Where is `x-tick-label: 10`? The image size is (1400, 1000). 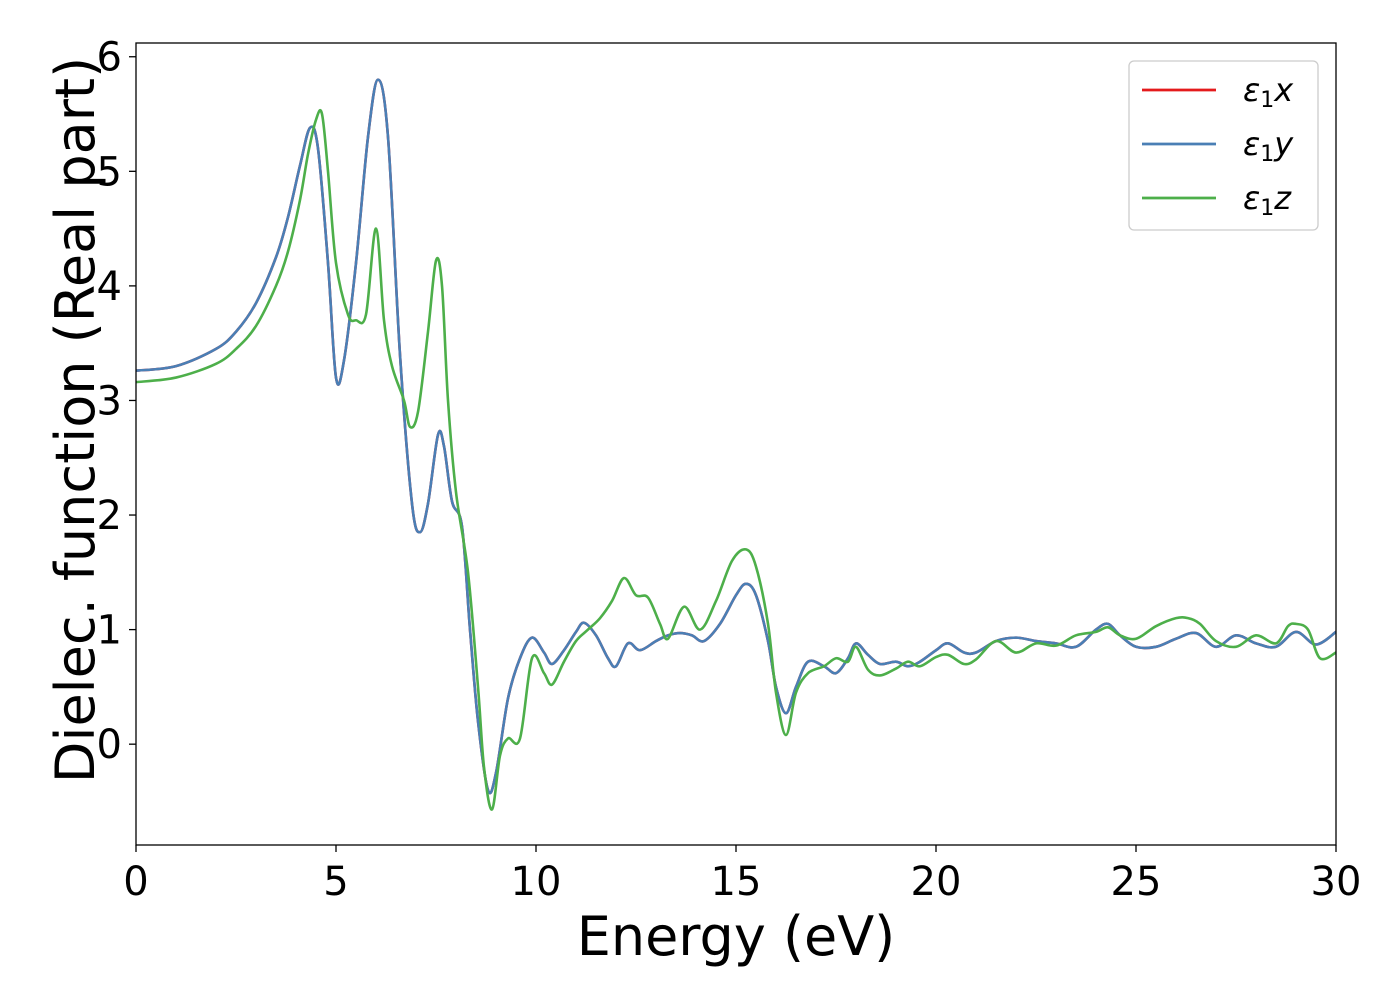
x-tick-label: 10 is located at coordinates (536, 882).